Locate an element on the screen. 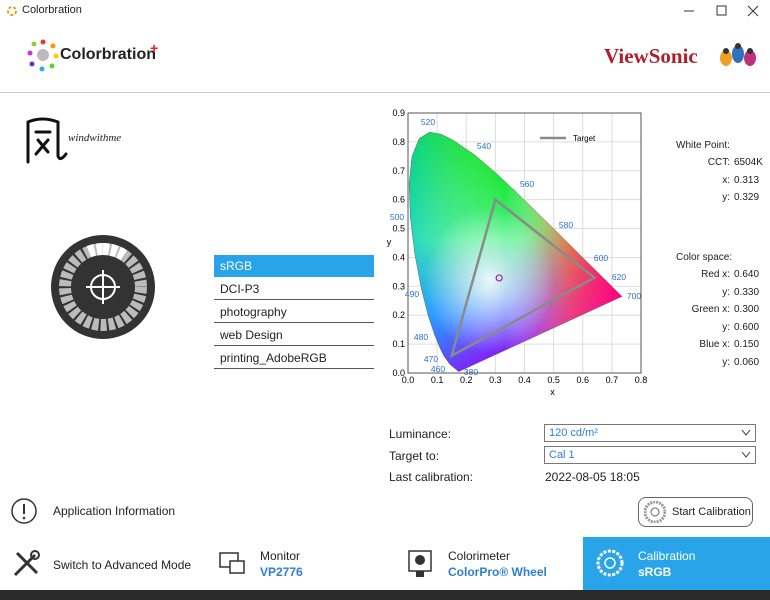 Image resolution: width=770 pixels, height=600 pixels. tab-title: Colorimeter is located at coordinates (479, 556).